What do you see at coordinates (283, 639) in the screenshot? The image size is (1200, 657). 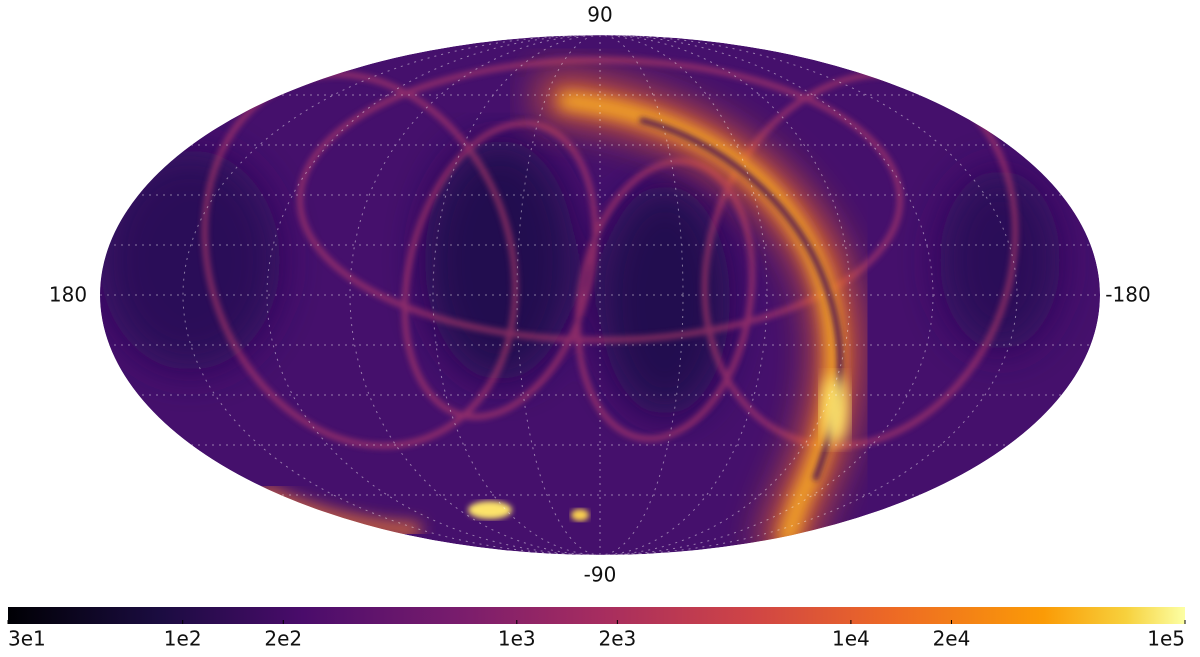 I see `colorbar-tick-label: 2e2` at bounding box center [283, 639].